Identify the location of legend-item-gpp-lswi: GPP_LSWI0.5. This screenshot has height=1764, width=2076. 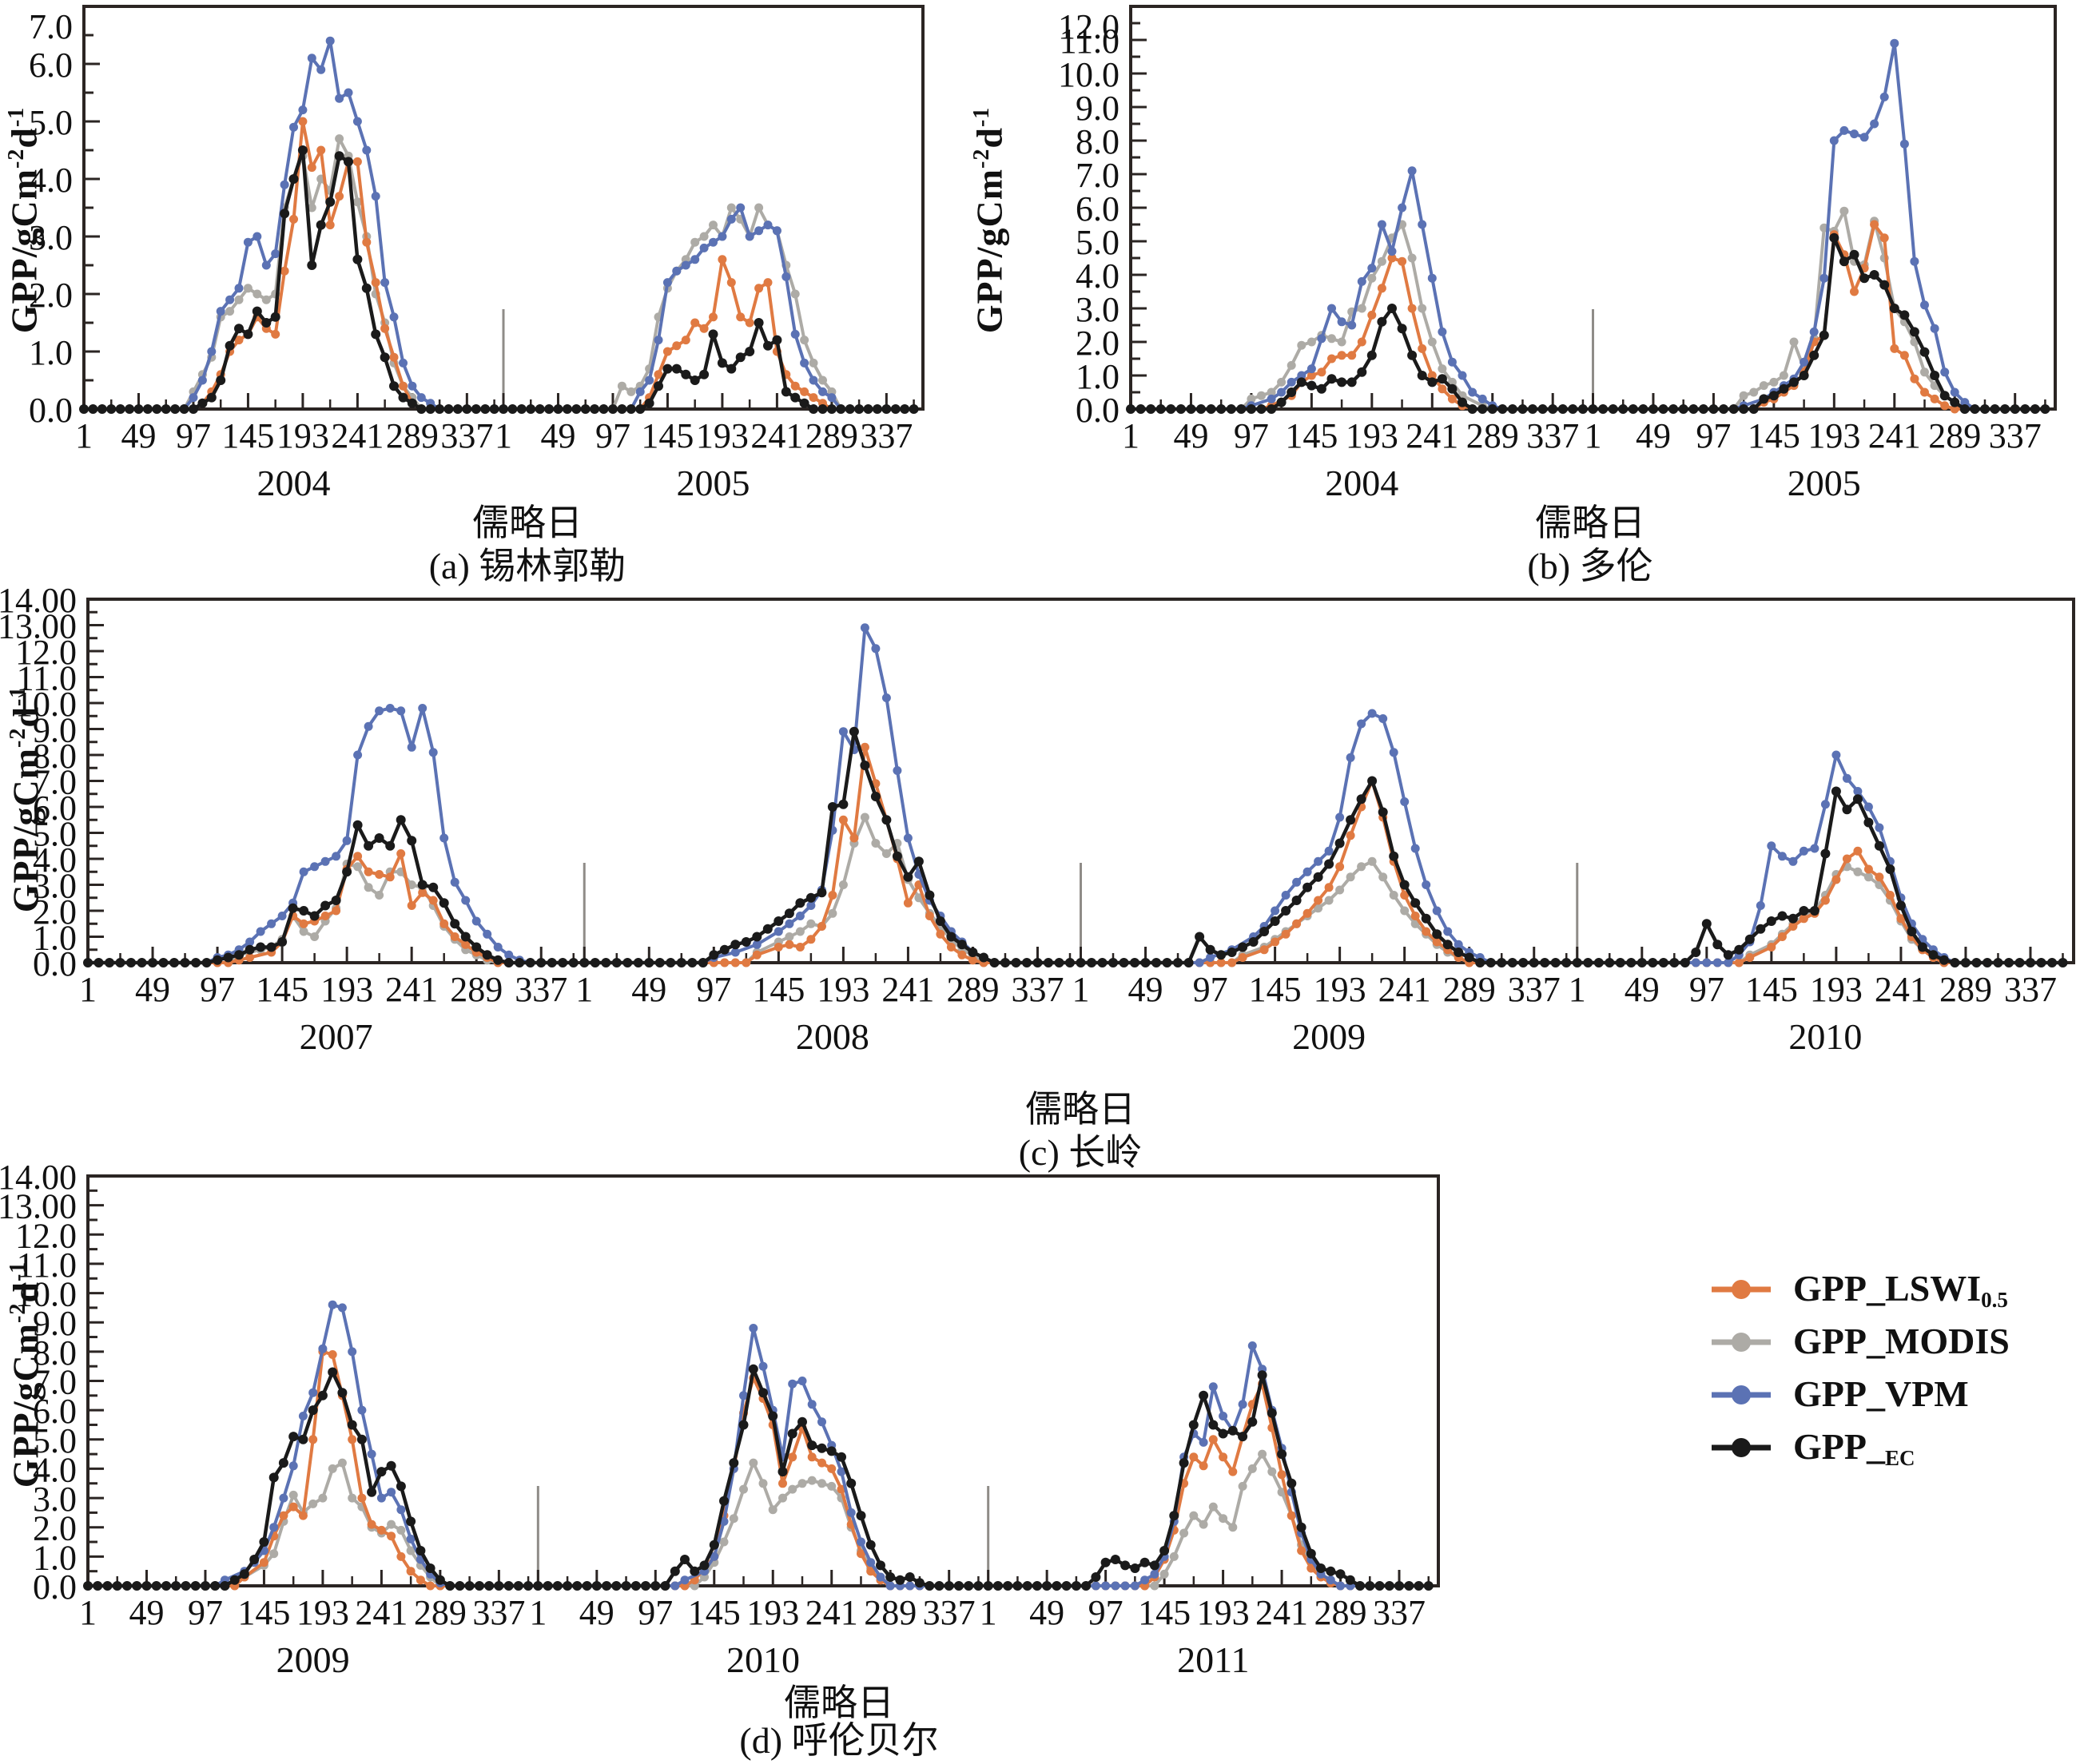
(1886, 1290).